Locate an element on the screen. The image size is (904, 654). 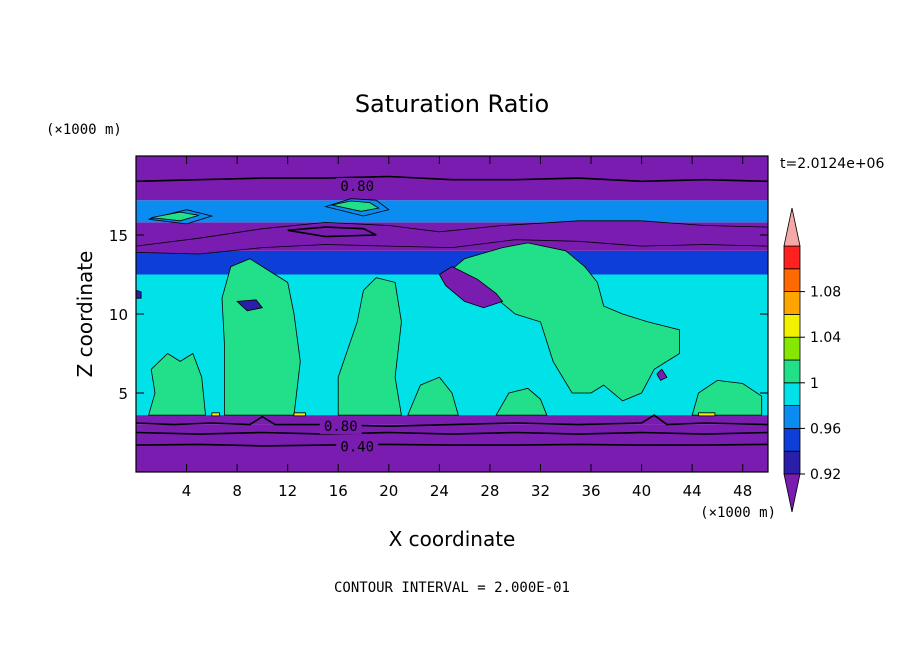
y-axis-title: Z coordinate is located at coordinates (85, 314).